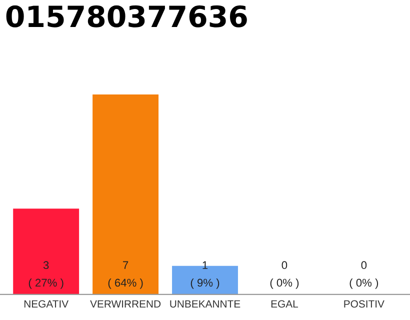  What do you see at coordinates (126, 16) in the screenshot?
I see `chart-title: 015780377636` at bounding box center [126, 16].